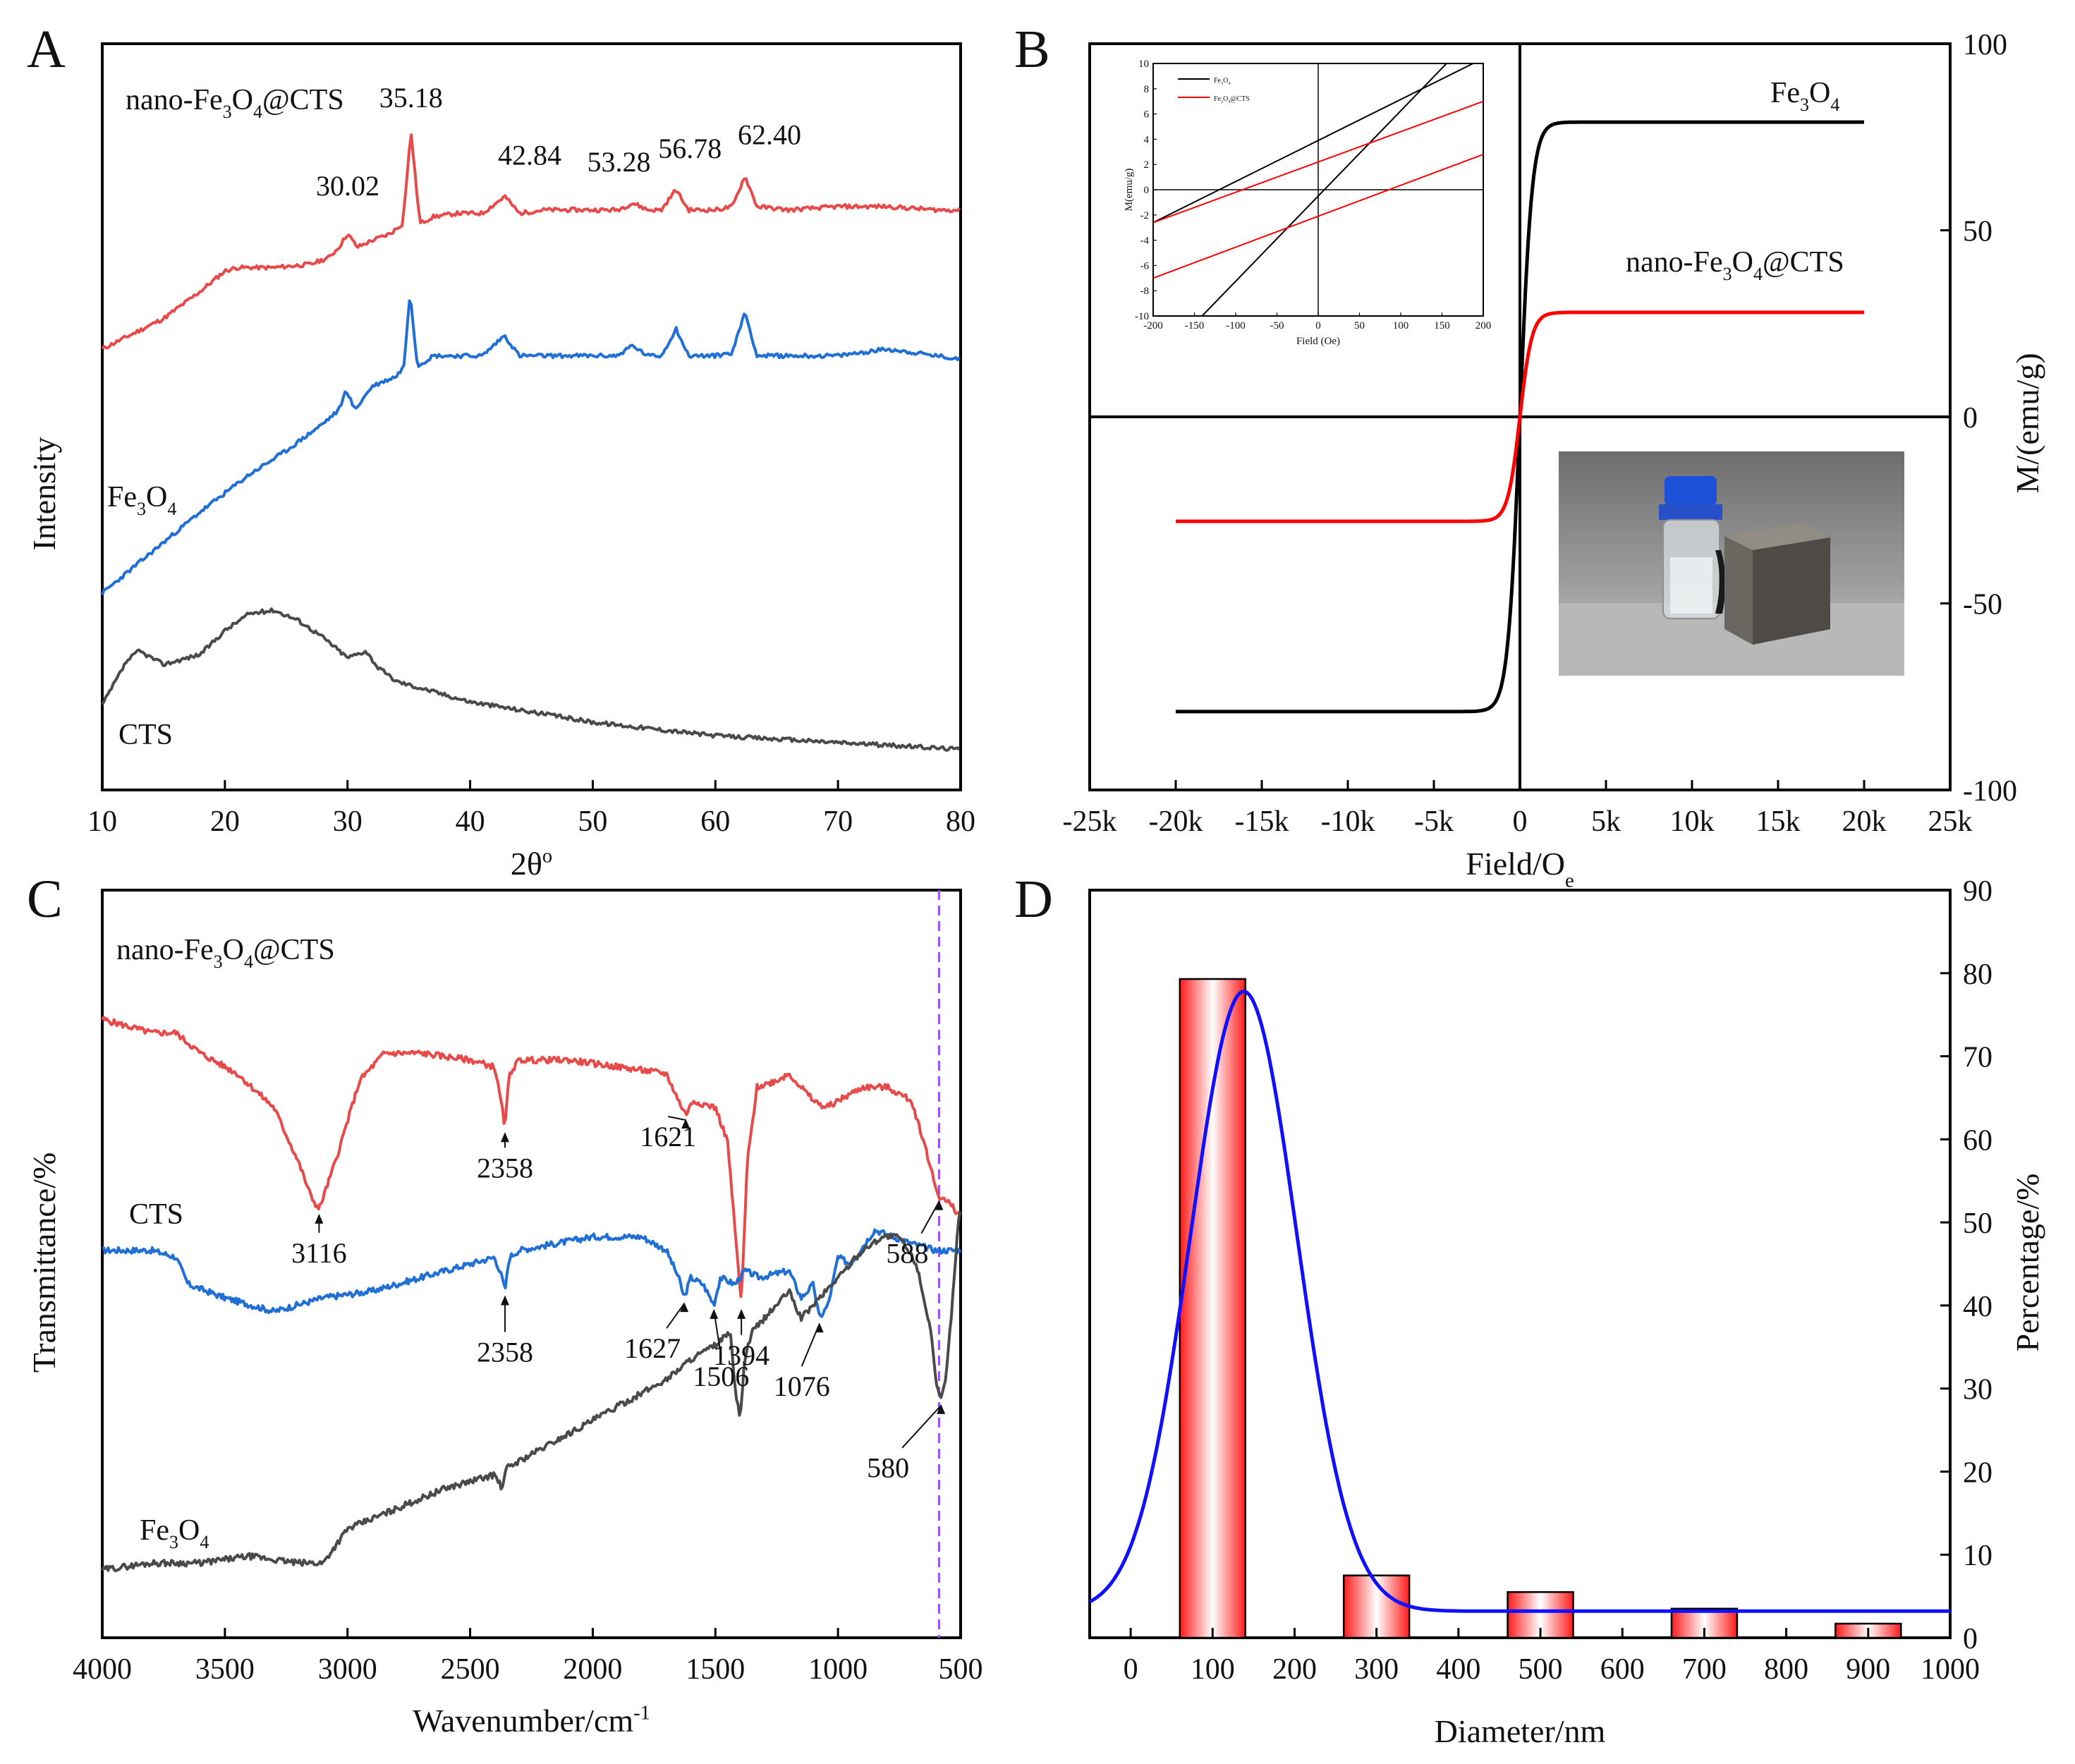  Describe the element at coordinates (1147, 165) in the screenshot. I see `inset-y-tick-label: 2` at that location.